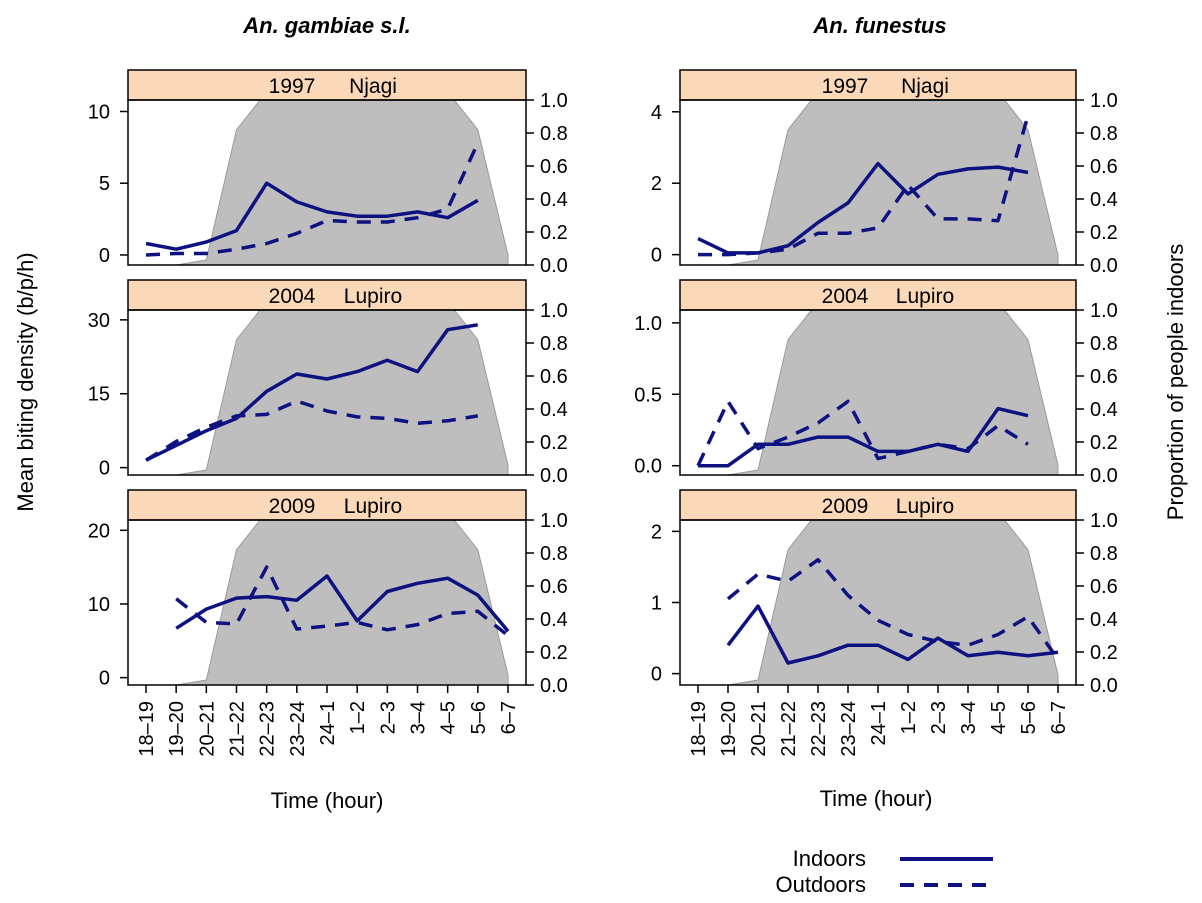 This screenshot has width=1202, height=903. I want to click on legend-label-indoors: Indoors, so click(829, 858).